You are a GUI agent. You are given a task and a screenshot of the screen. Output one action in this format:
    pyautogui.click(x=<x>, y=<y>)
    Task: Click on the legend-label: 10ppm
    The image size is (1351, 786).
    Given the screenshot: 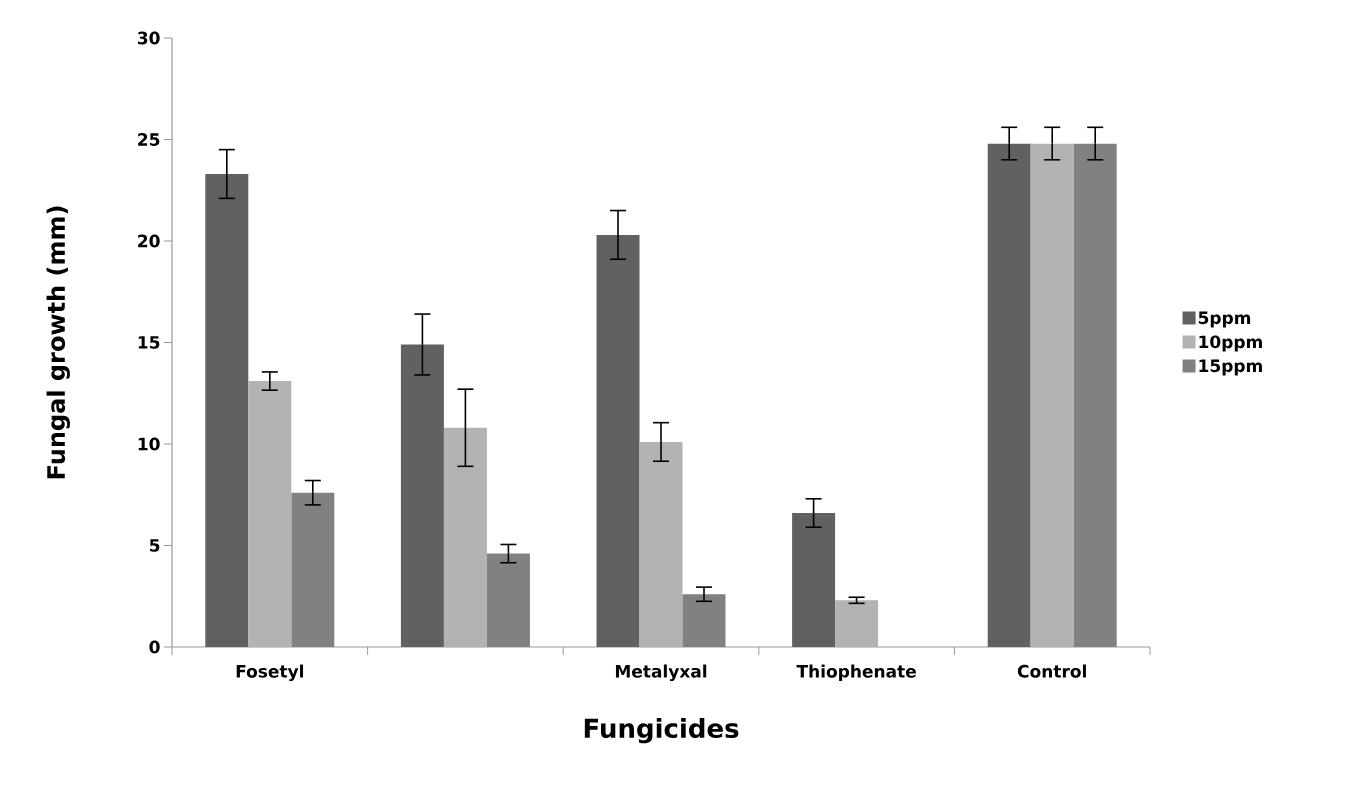 What is the action you would take?
    pyautogui.click(x=1230, y=343)
    